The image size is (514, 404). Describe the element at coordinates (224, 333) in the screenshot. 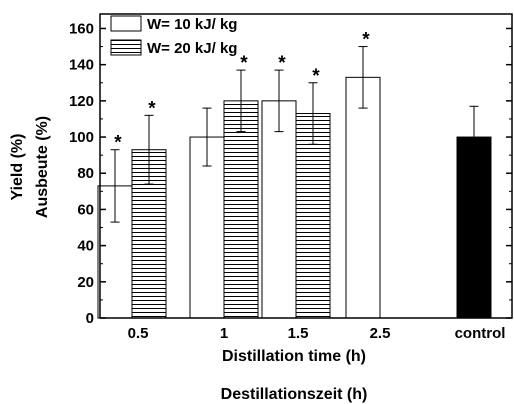

I see `x-tick-label-1: 1` at that location.